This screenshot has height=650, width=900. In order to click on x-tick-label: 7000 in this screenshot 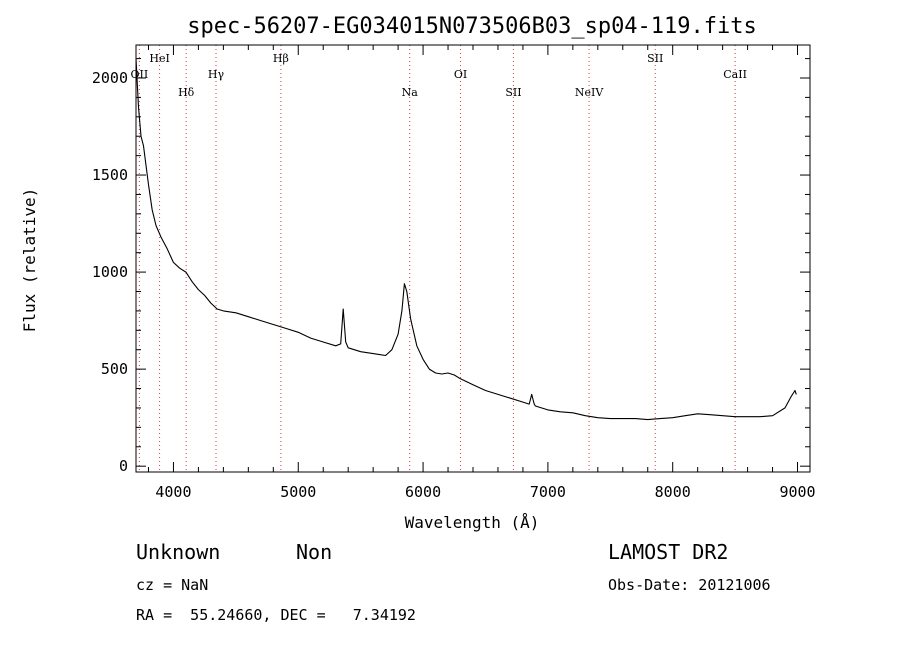, I will do `click(548, 492)`.